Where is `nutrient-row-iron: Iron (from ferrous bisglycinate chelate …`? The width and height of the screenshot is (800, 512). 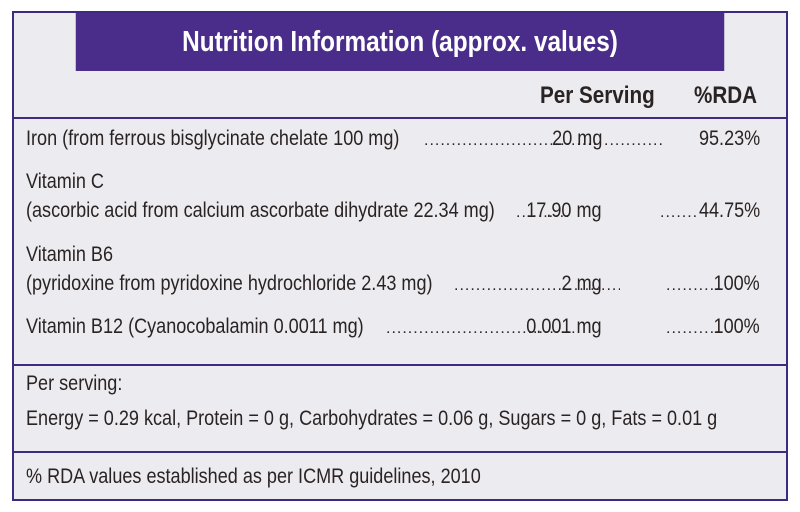 nutrient-row-iron: Iron (from ferrous bisglycinate chelate … is located at coordinates (393, 139).